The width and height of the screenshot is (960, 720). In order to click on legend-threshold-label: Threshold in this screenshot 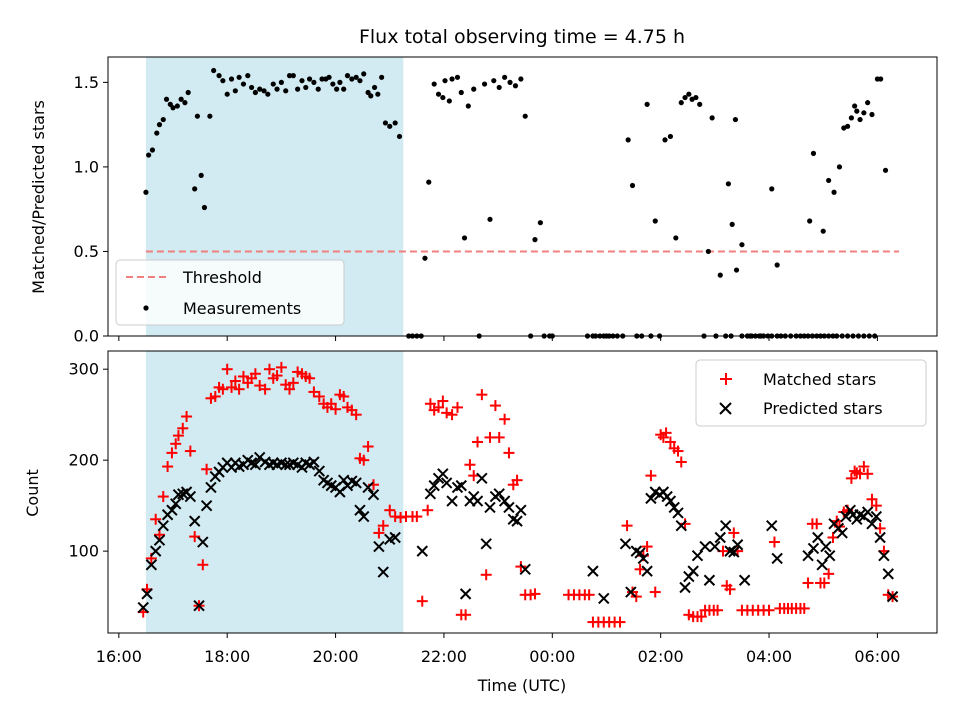, I will do `click(222, 277)`.